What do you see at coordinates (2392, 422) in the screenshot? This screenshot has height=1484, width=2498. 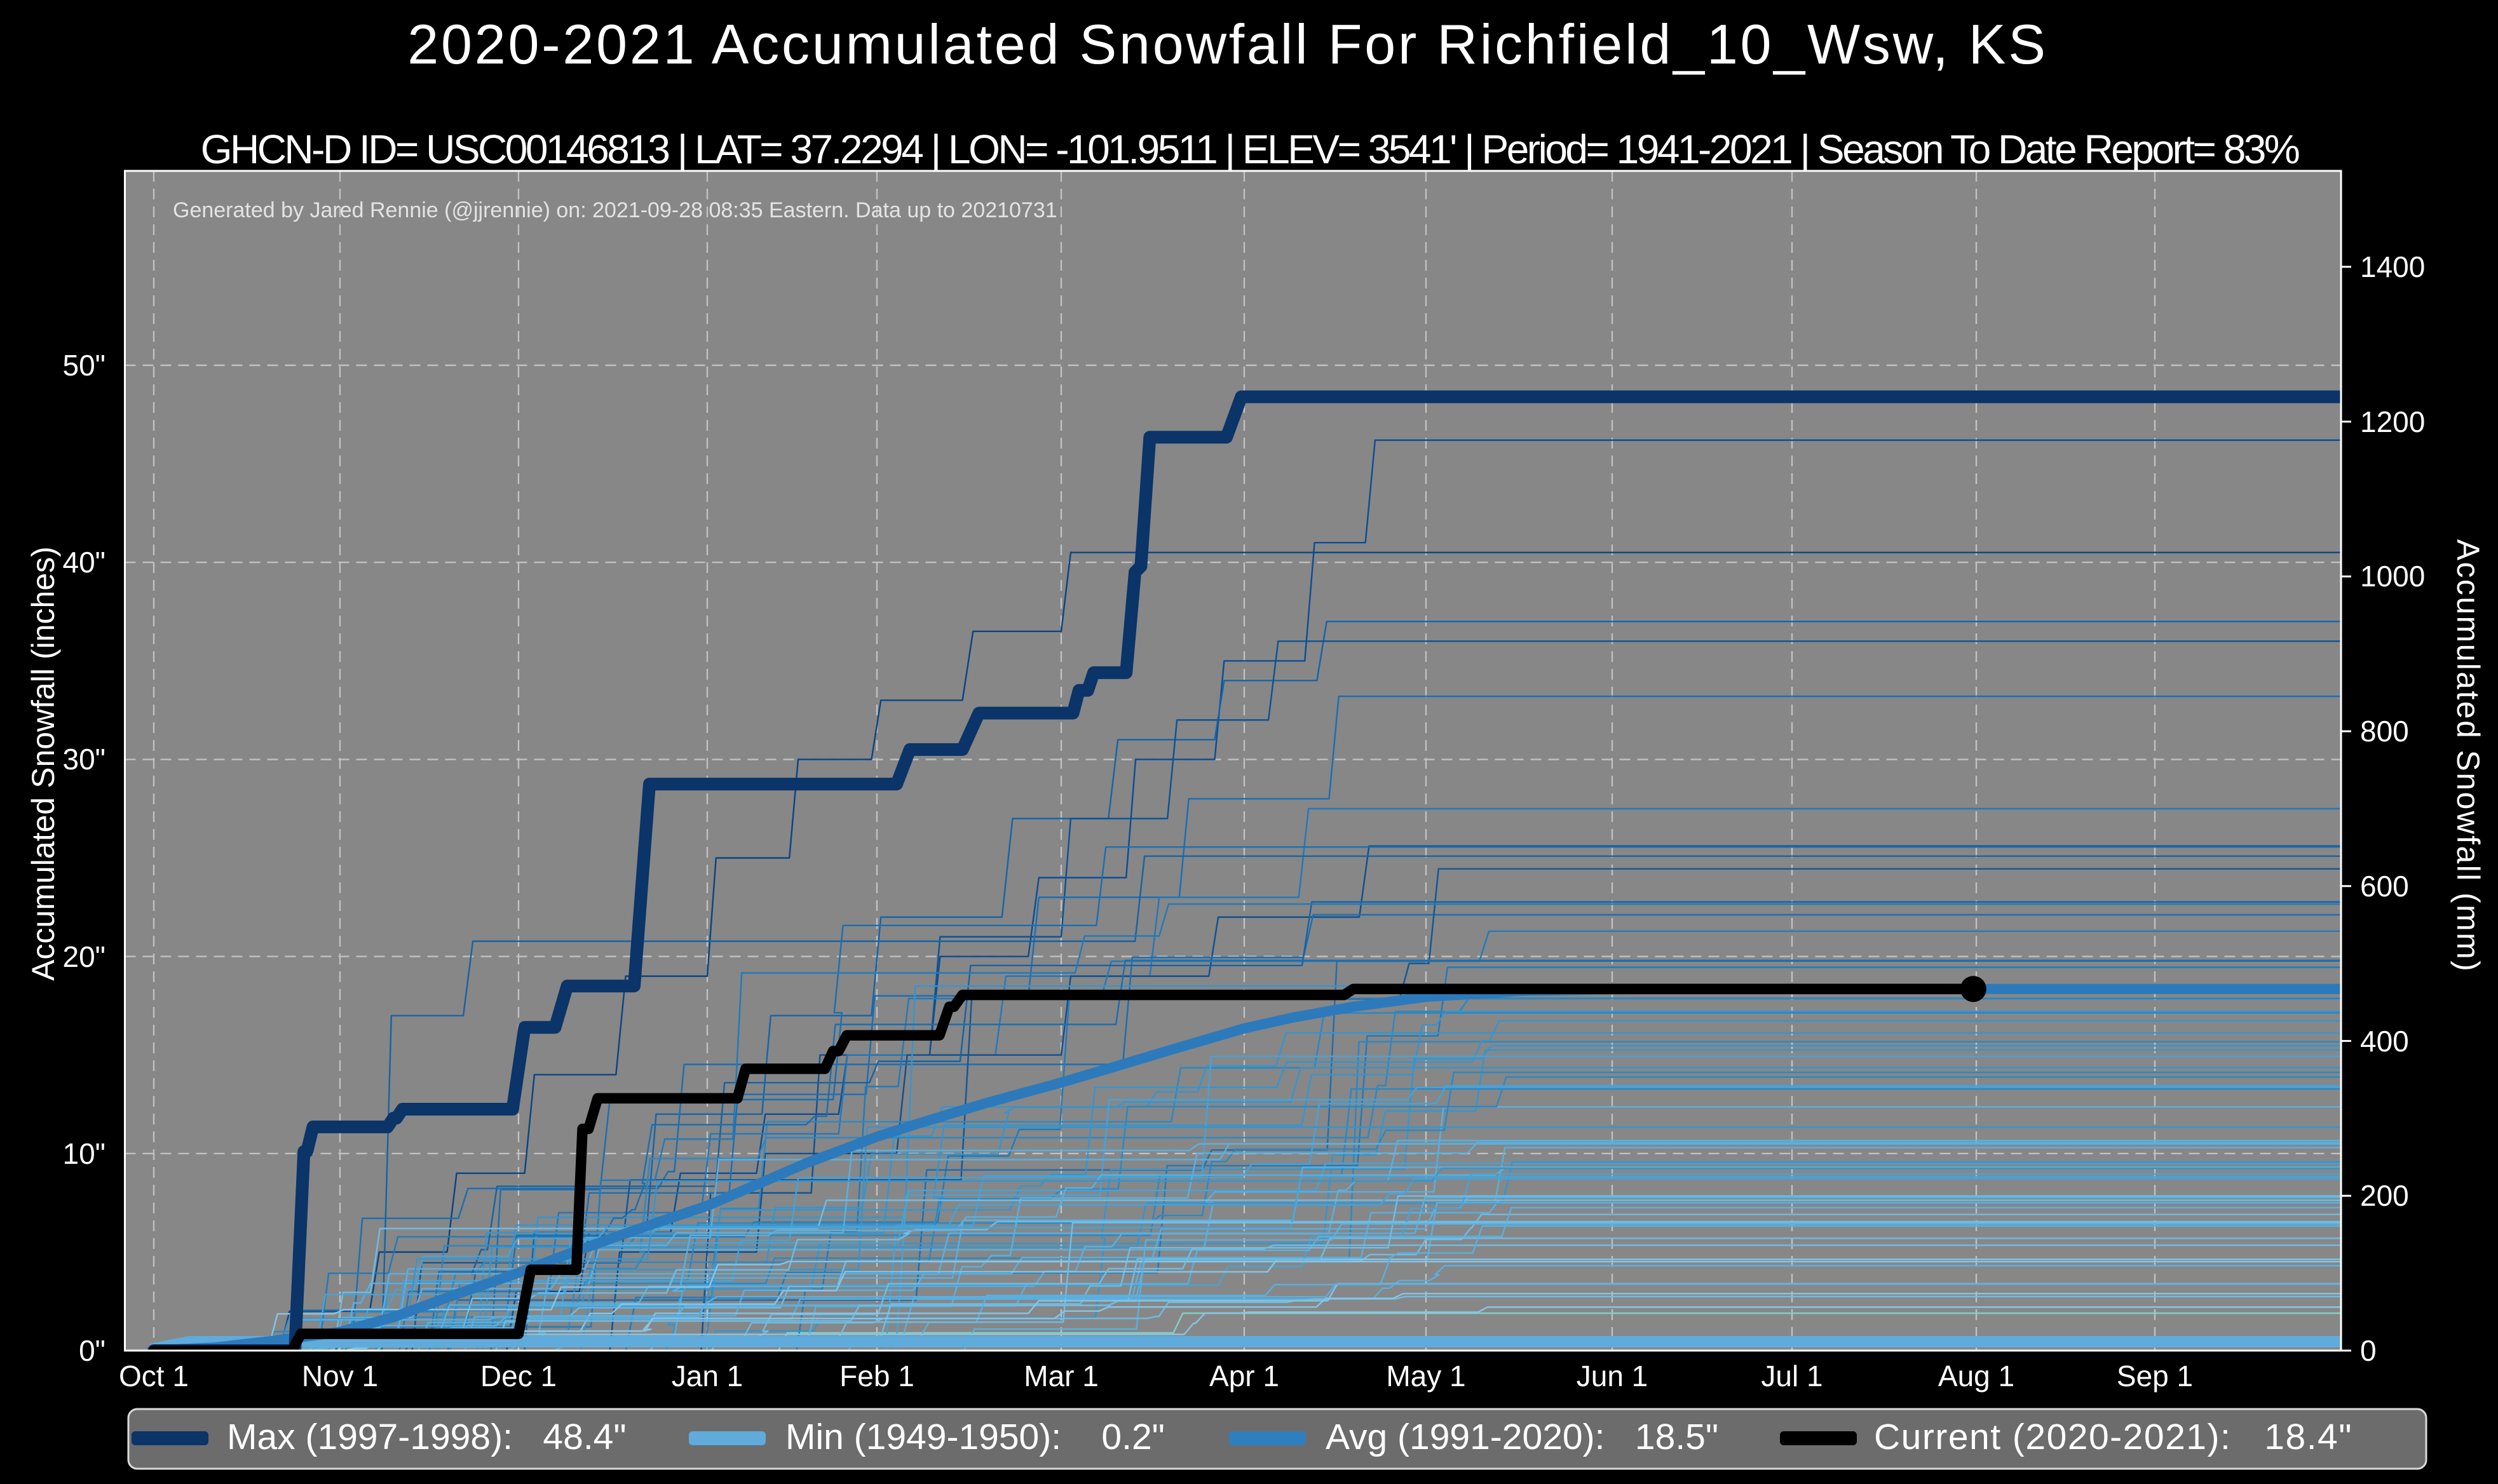 I see `svg-text: 1200` at bounding box center [2392, 422].